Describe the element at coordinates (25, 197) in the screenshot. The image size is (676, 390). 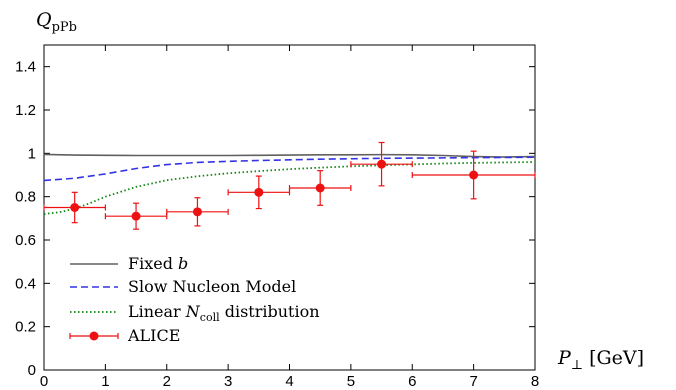
I see `y-tick-label: 0.8` at that location.